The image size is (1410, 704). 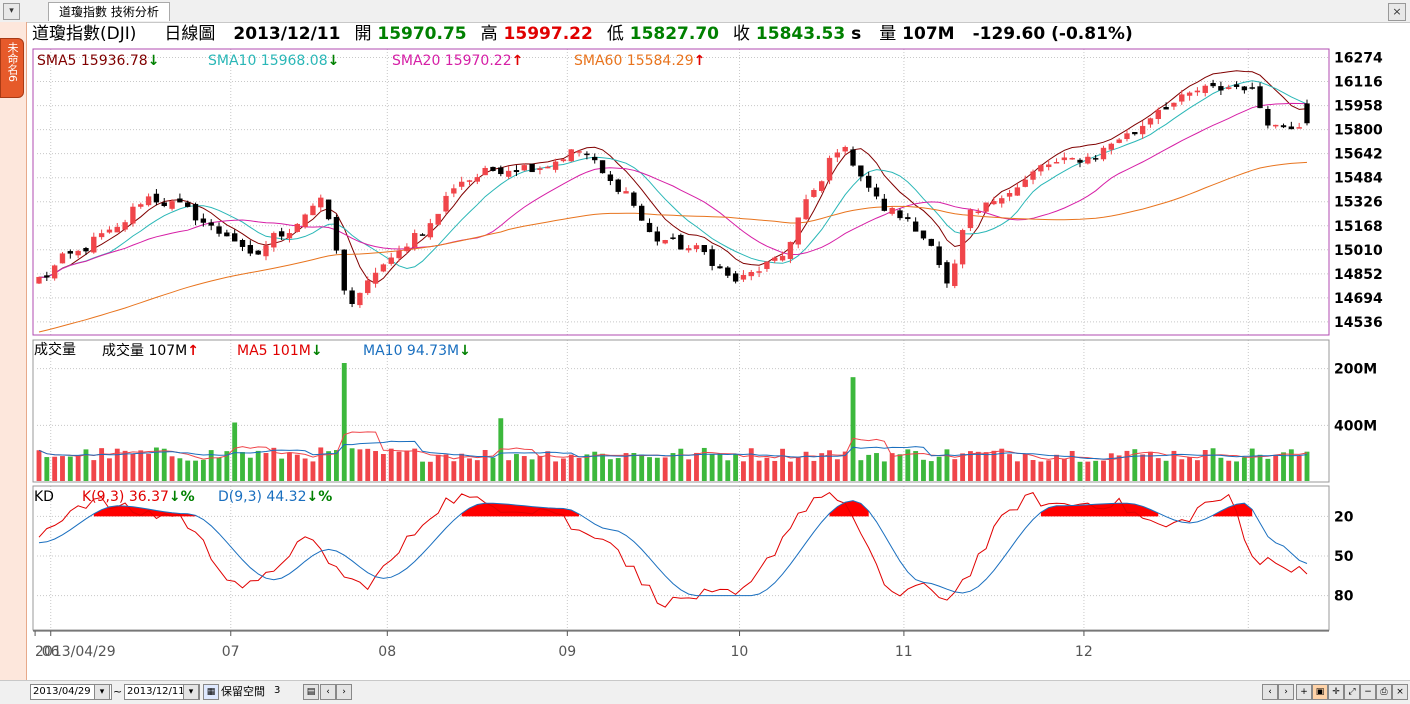 What do you see at coordinates (277, 690) in the screenshot?
I see `reserve-space-input: 3` at bounding box center [277, 690].